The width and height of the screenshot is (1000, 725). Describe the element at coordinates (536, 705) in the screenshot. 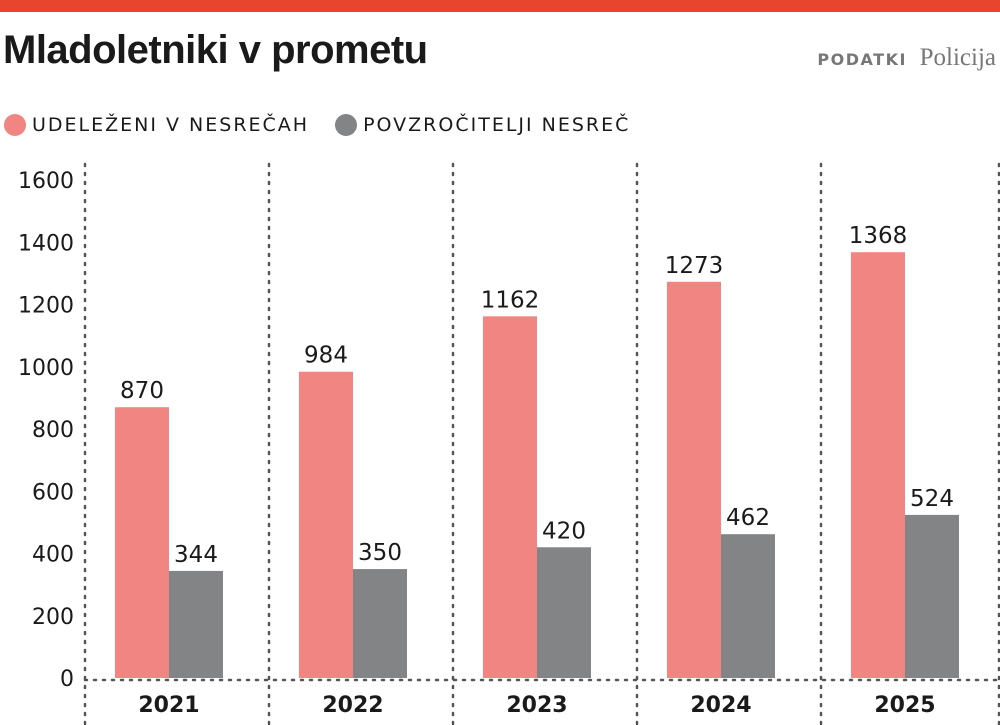

I see `x-category-label: 2023` at that location.